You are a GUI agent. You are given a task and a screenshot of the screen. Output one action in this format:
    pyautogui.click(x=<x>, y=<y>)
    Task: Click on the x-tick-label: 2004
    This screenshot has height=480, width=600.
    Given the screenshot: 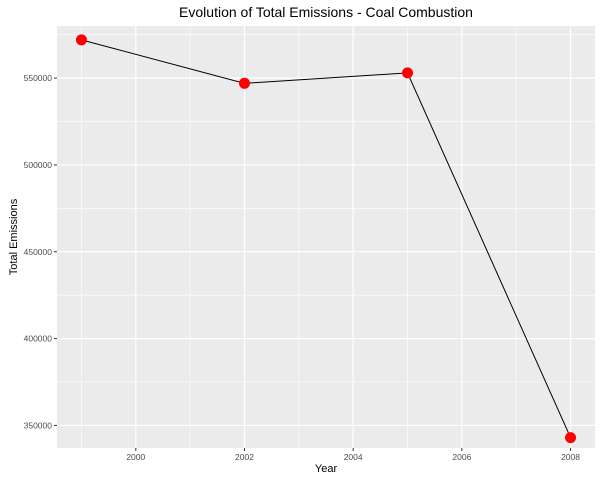 What is the action you would take?
    pyautogui.click(x=353, y=457)
    